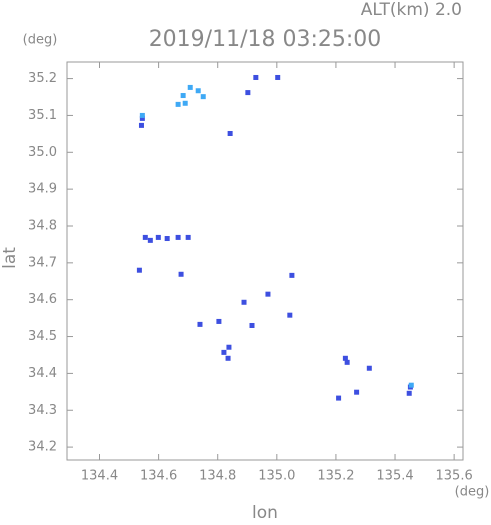 The height and width of the screenshot is (525, 491). Describe the element at coordinates (42, 410) in the screenshot. I see `y-tick-label: 34.3` at that location.